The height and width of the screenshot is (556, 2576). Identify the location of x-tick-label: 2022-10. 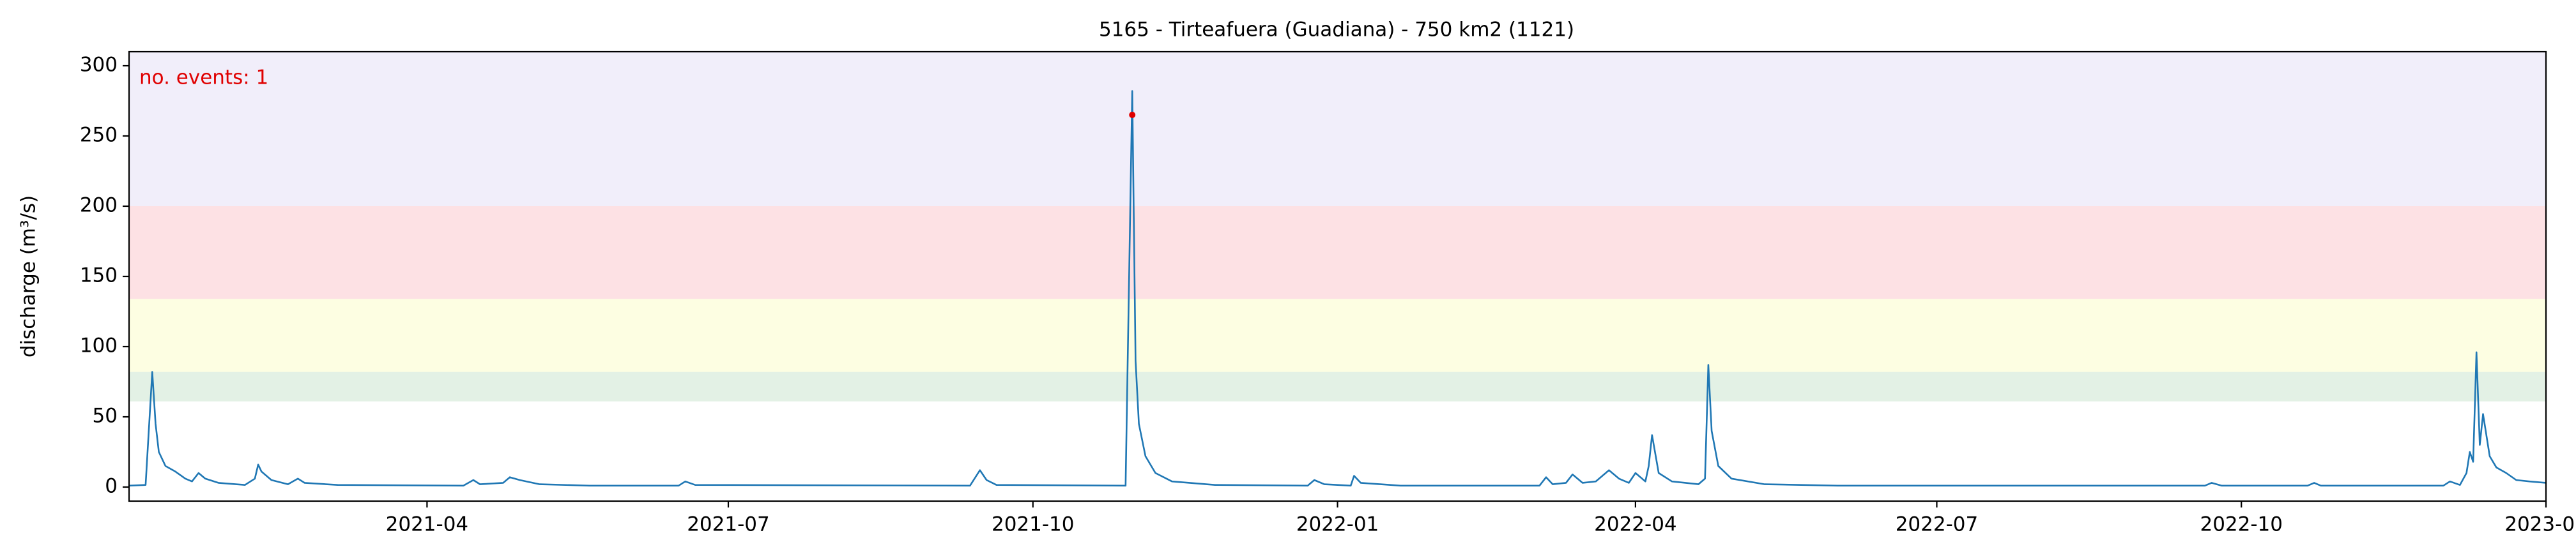
(2241, 524).